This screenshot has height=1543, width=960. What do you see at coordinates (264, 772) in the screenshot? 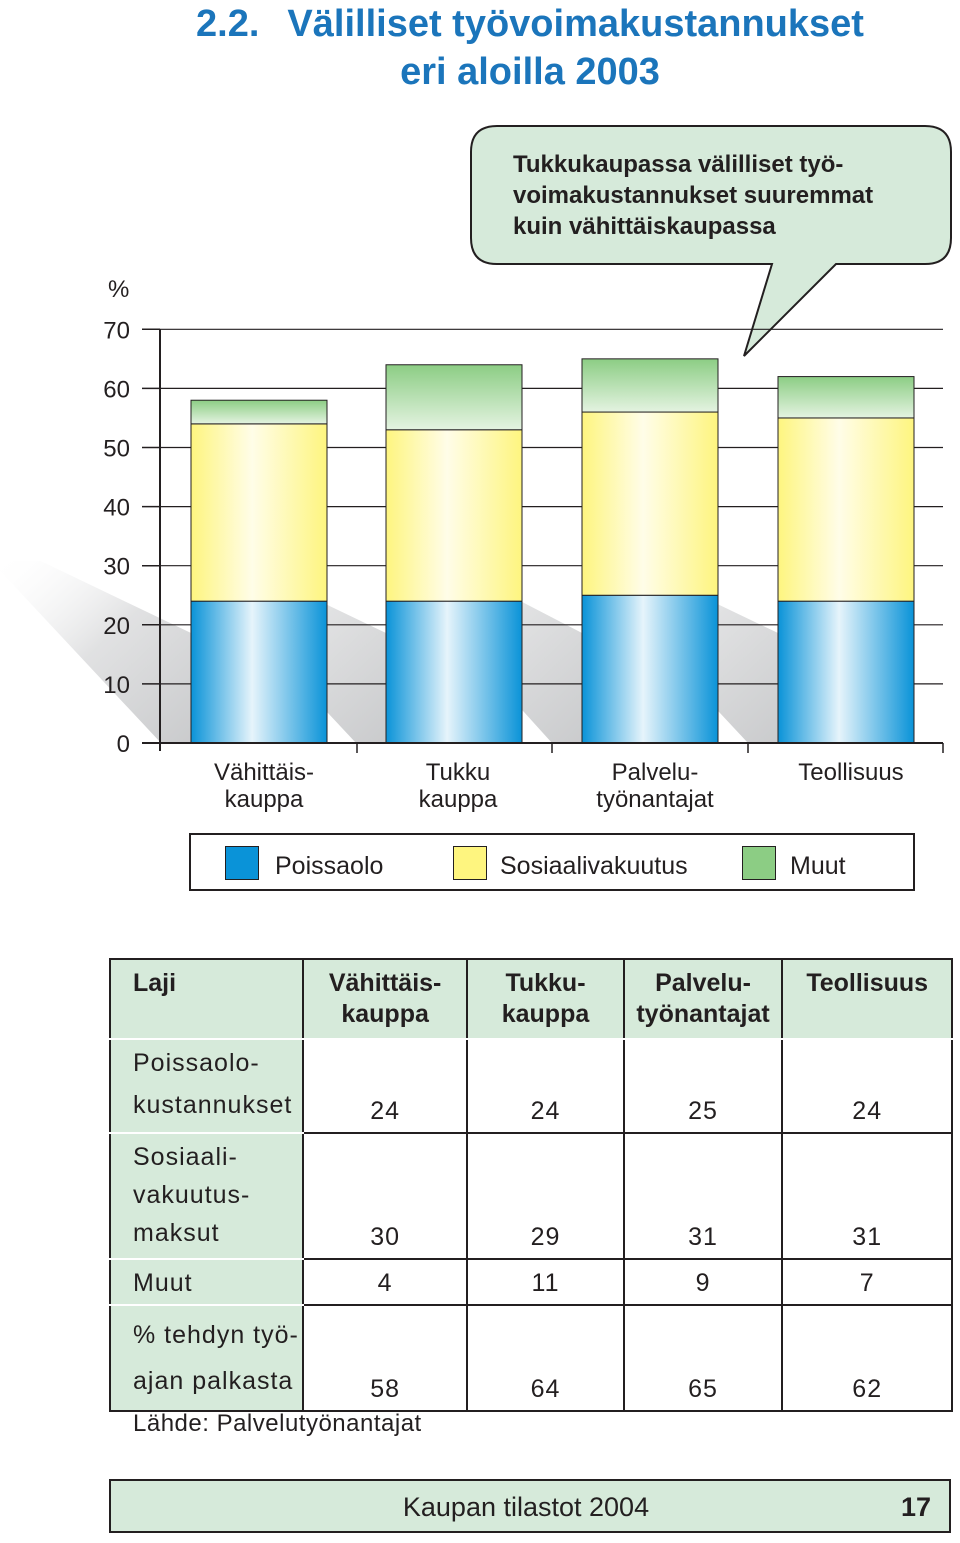
I see `x-category-label-line: Vähittäis-` at bounding box center [264, 772].